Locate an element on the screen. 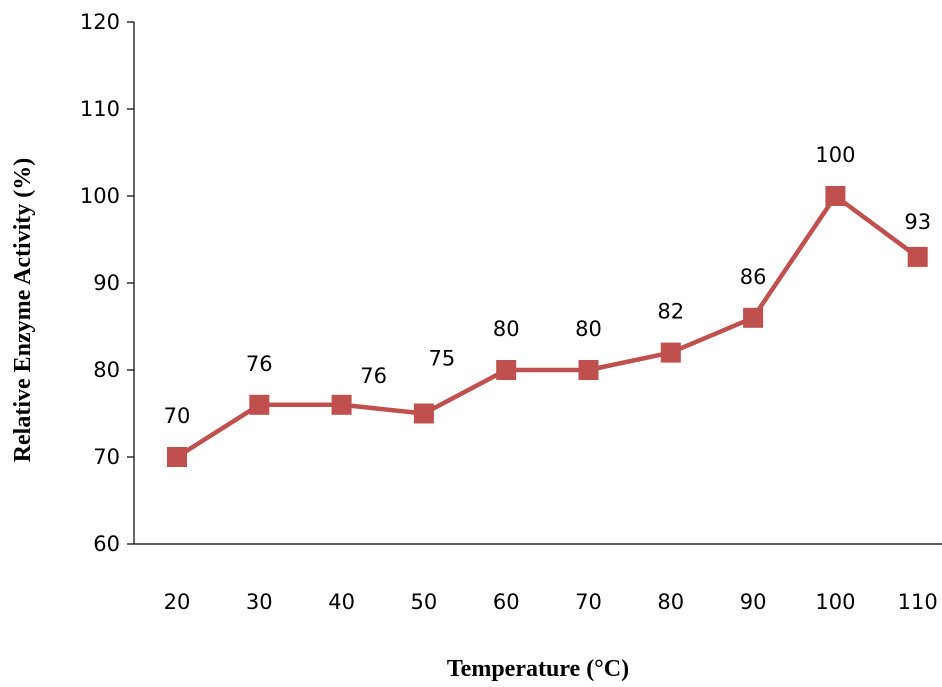 The image size is (942, 687). data-label: 82 is located at coordinates (670, 312).